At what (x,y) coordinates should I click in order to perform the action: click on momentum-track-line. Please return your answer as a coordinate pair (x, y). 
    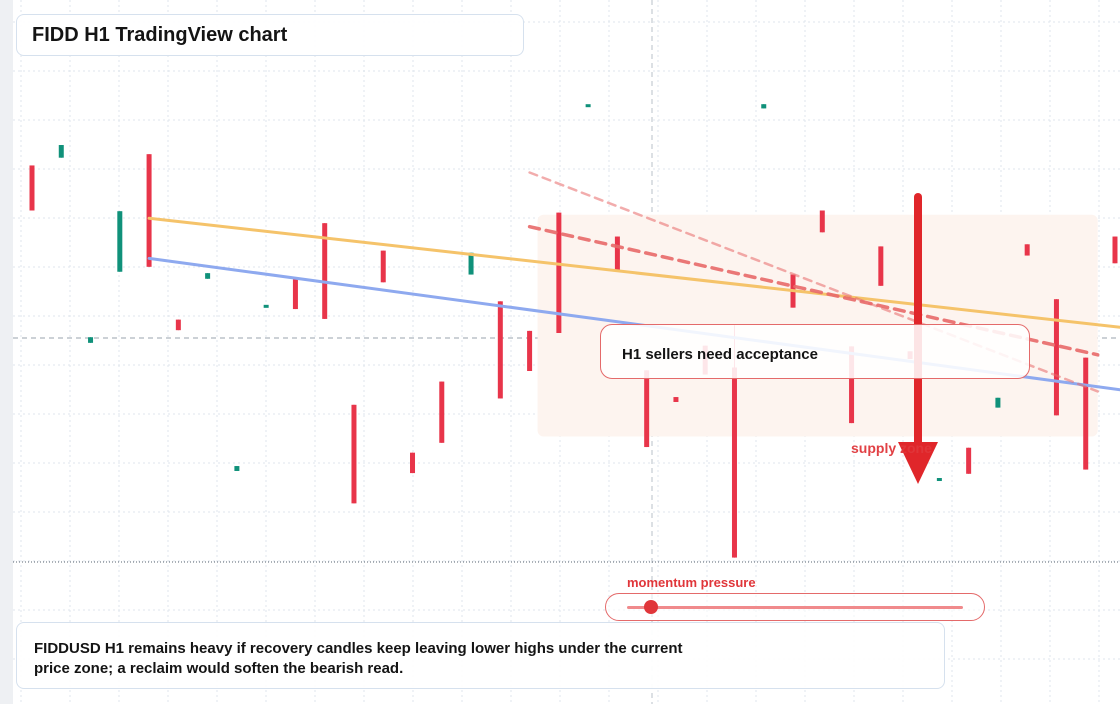
    Looking at the image, I should click on (795, 607).